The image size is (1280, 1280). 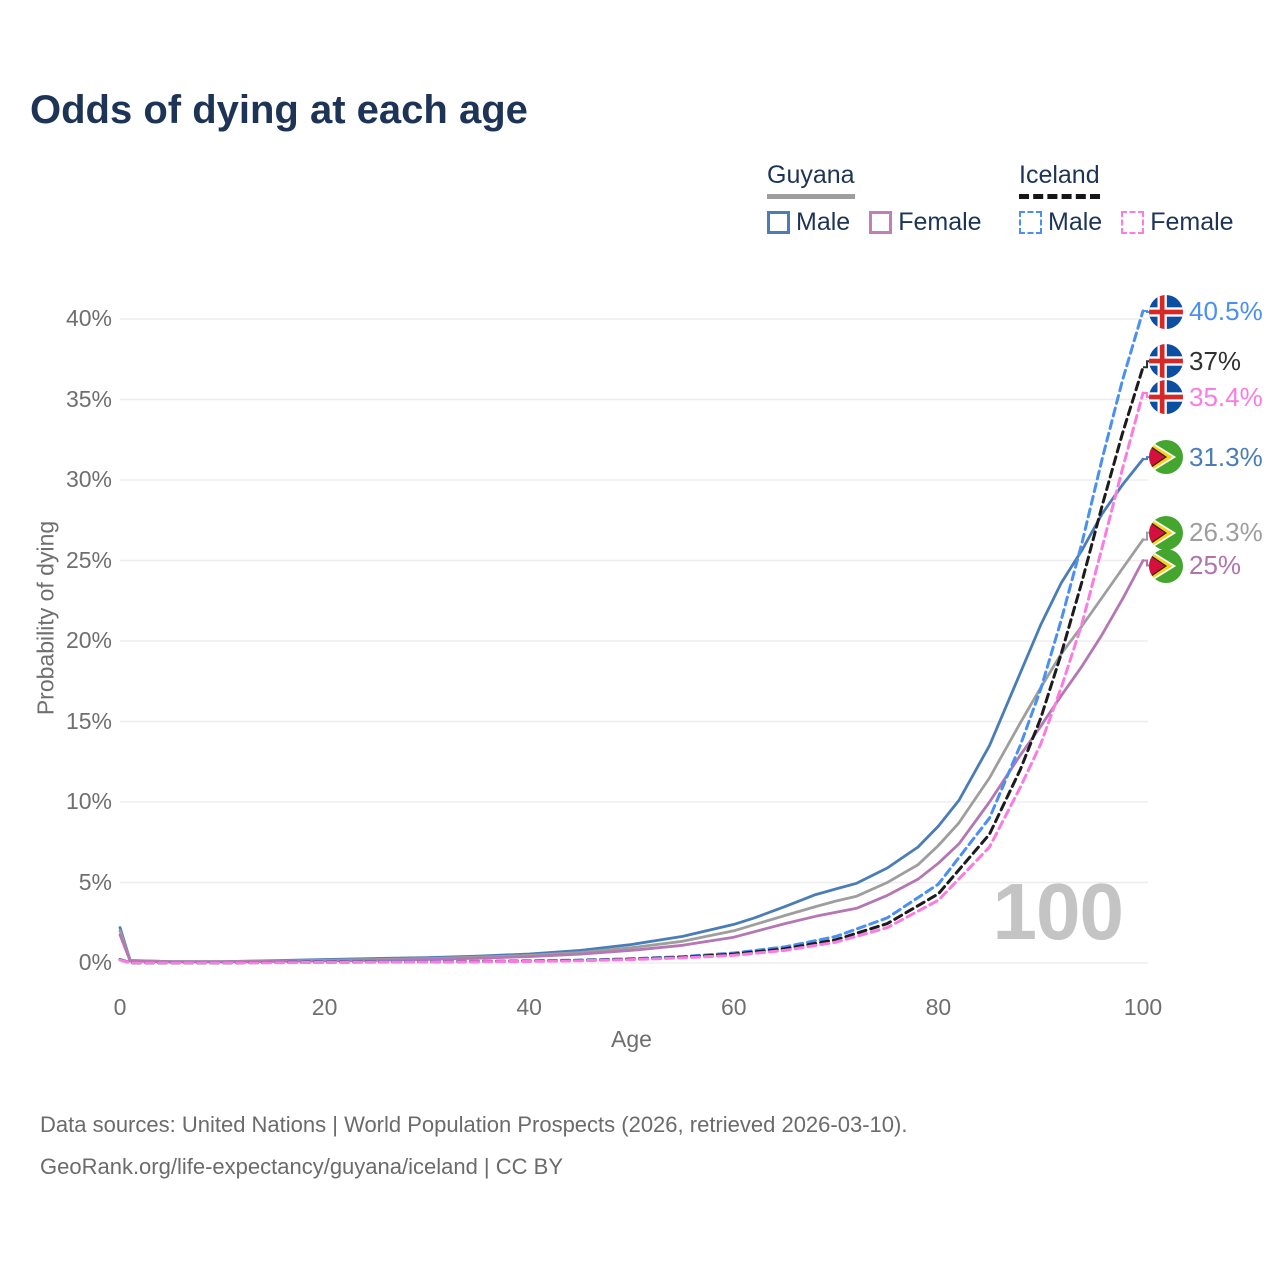 I want to click on end-label-guyana-male: 31.3%, so click(x=1206, y=457).